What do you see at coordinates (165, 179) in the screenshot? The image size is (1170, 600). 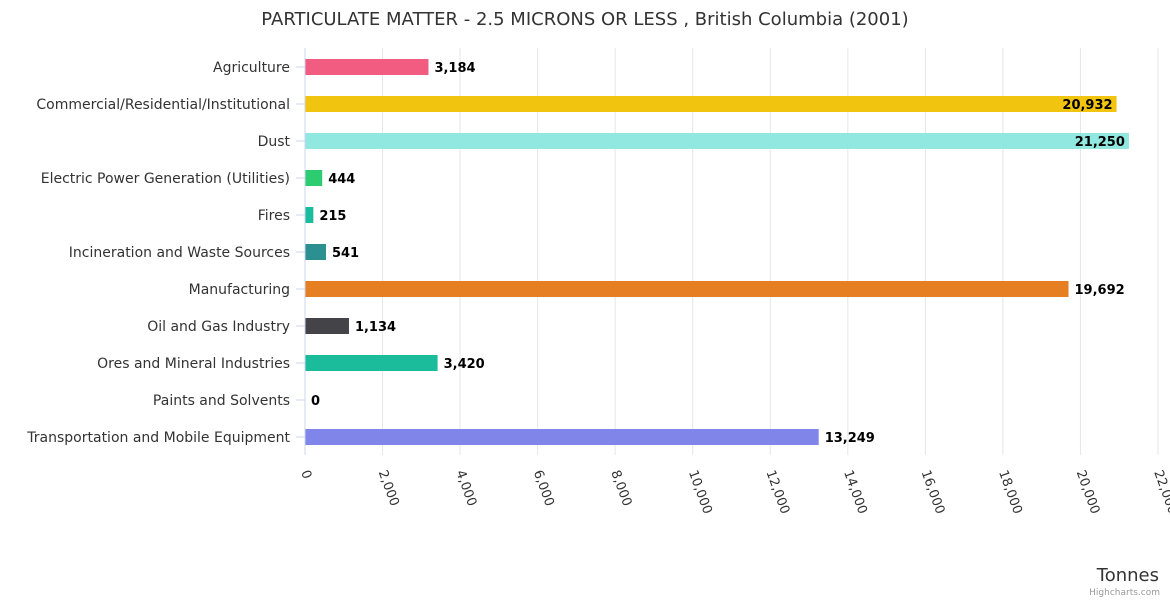 I see `category-label: Electric Power Generation (Utilities)` at bounding box center [165, 179].